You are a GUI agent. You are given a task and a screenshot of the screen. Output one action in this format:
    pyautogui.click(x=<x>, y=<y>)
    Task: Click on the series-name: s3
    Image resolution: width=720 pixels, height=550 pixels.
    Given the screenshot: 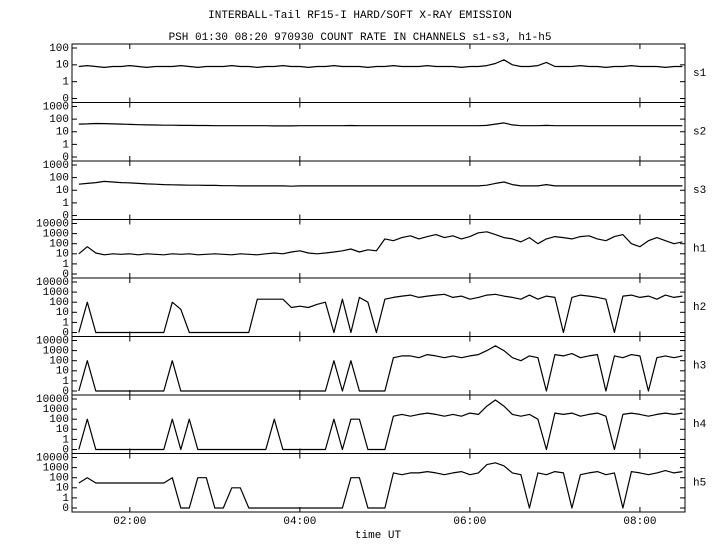 What is the action you would take?
    pyautogui.click(x=699, y=191)
    